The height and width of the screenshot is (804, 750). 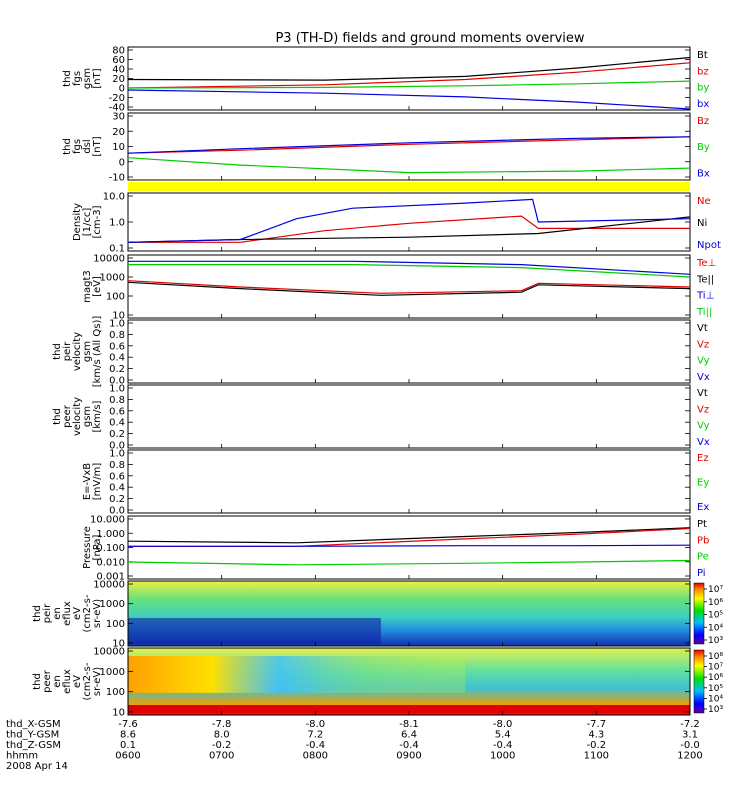 What do you see at coordinates (597, 724) in the screenshot?
I see `x-tick-label: -7.7` at bounding box center [597, 724].